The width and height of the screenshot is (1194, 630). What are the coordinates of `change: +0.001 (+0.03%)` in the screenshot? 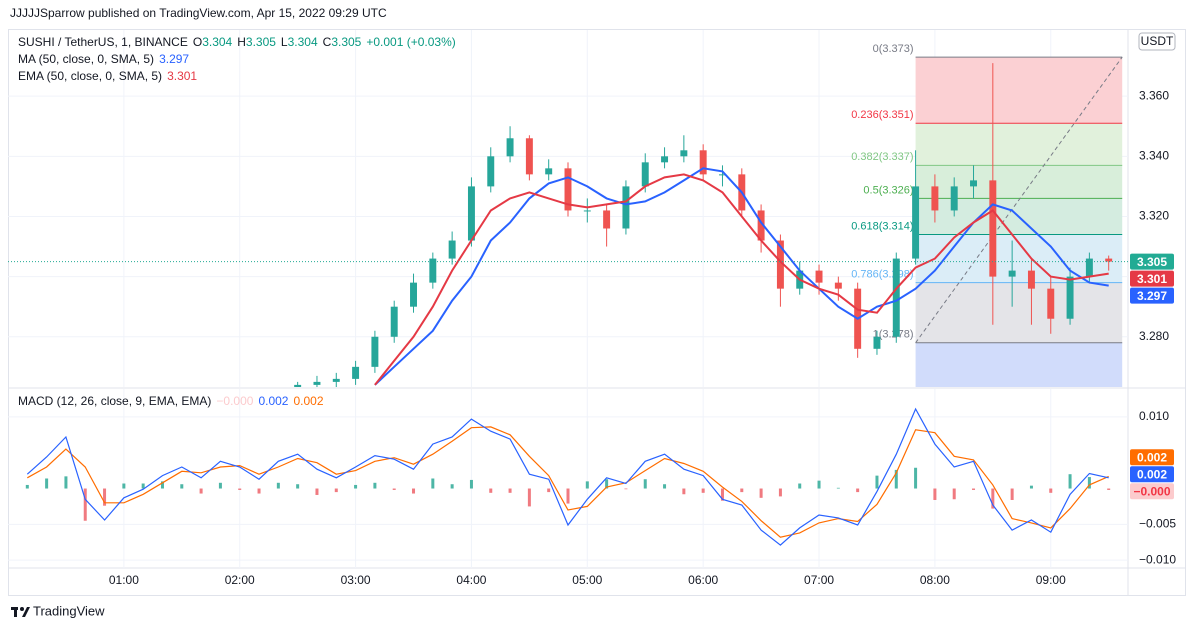 It's located at (411, 42).